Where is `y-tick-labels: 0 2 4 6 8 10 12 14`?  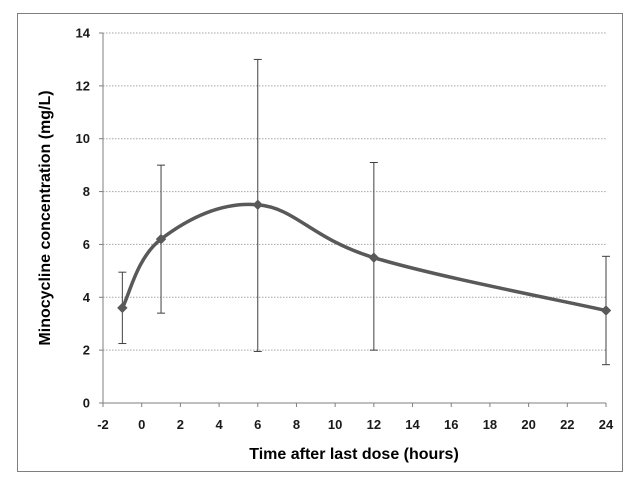
y-tick-labels: 0 2 4 6 8 10 12 14 is located at coordinates (83, 218).